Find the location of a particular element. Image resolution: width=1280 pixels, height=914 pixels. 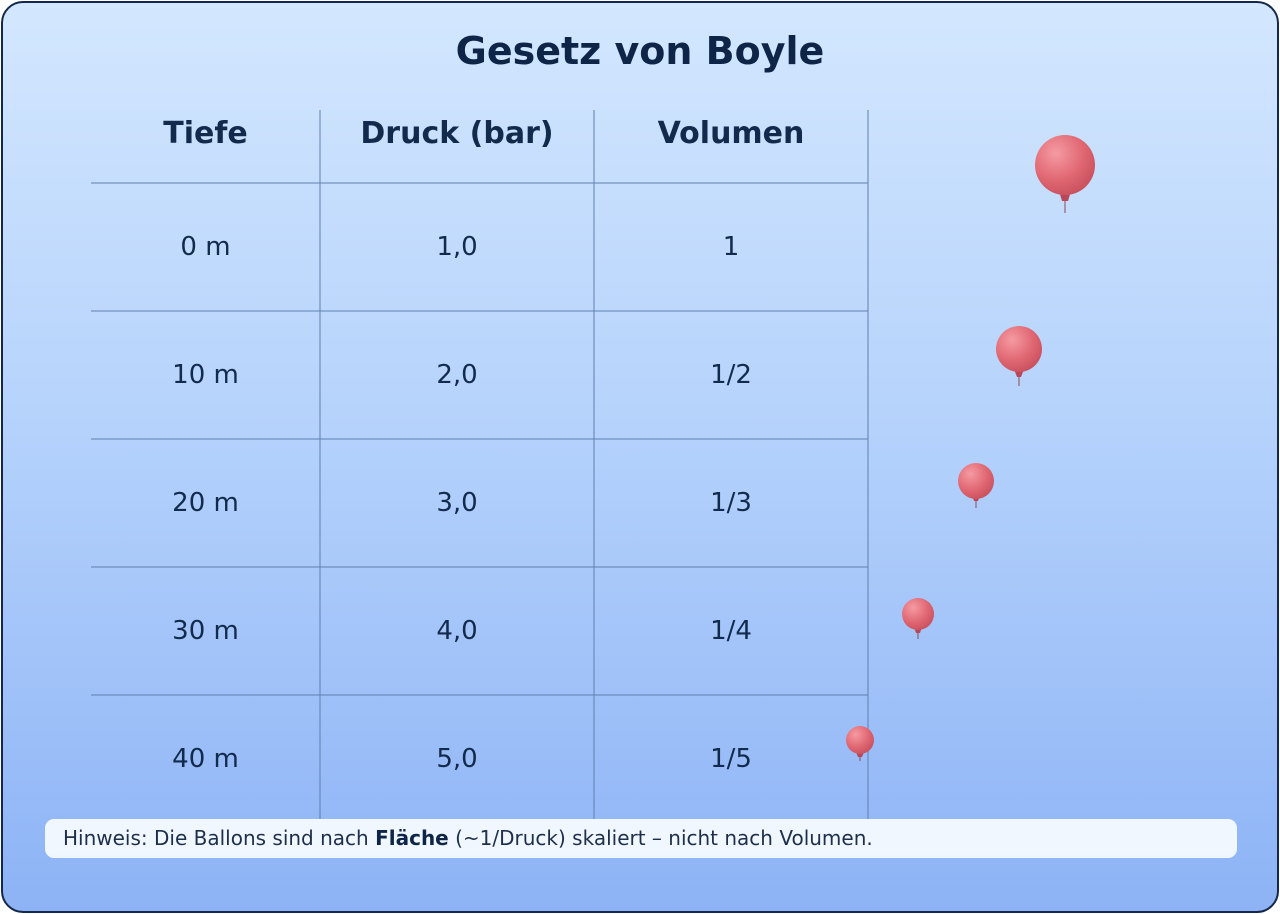

table-cell: 1 is located at coordinates (731, 247).